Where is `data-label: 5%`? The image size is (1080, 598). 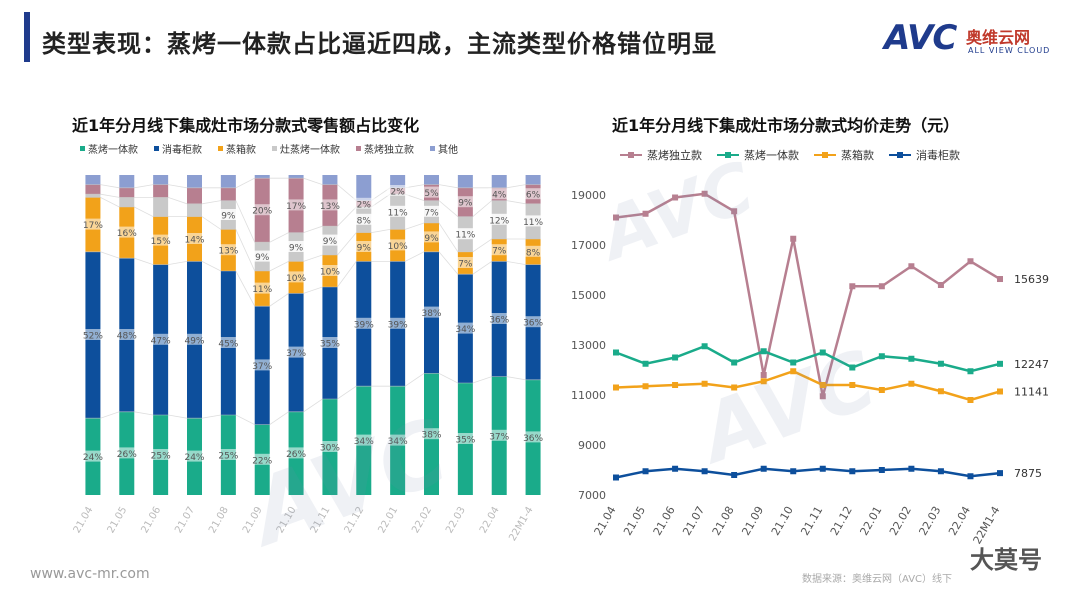 data-label: 5% is located at coordinates (431, 194).